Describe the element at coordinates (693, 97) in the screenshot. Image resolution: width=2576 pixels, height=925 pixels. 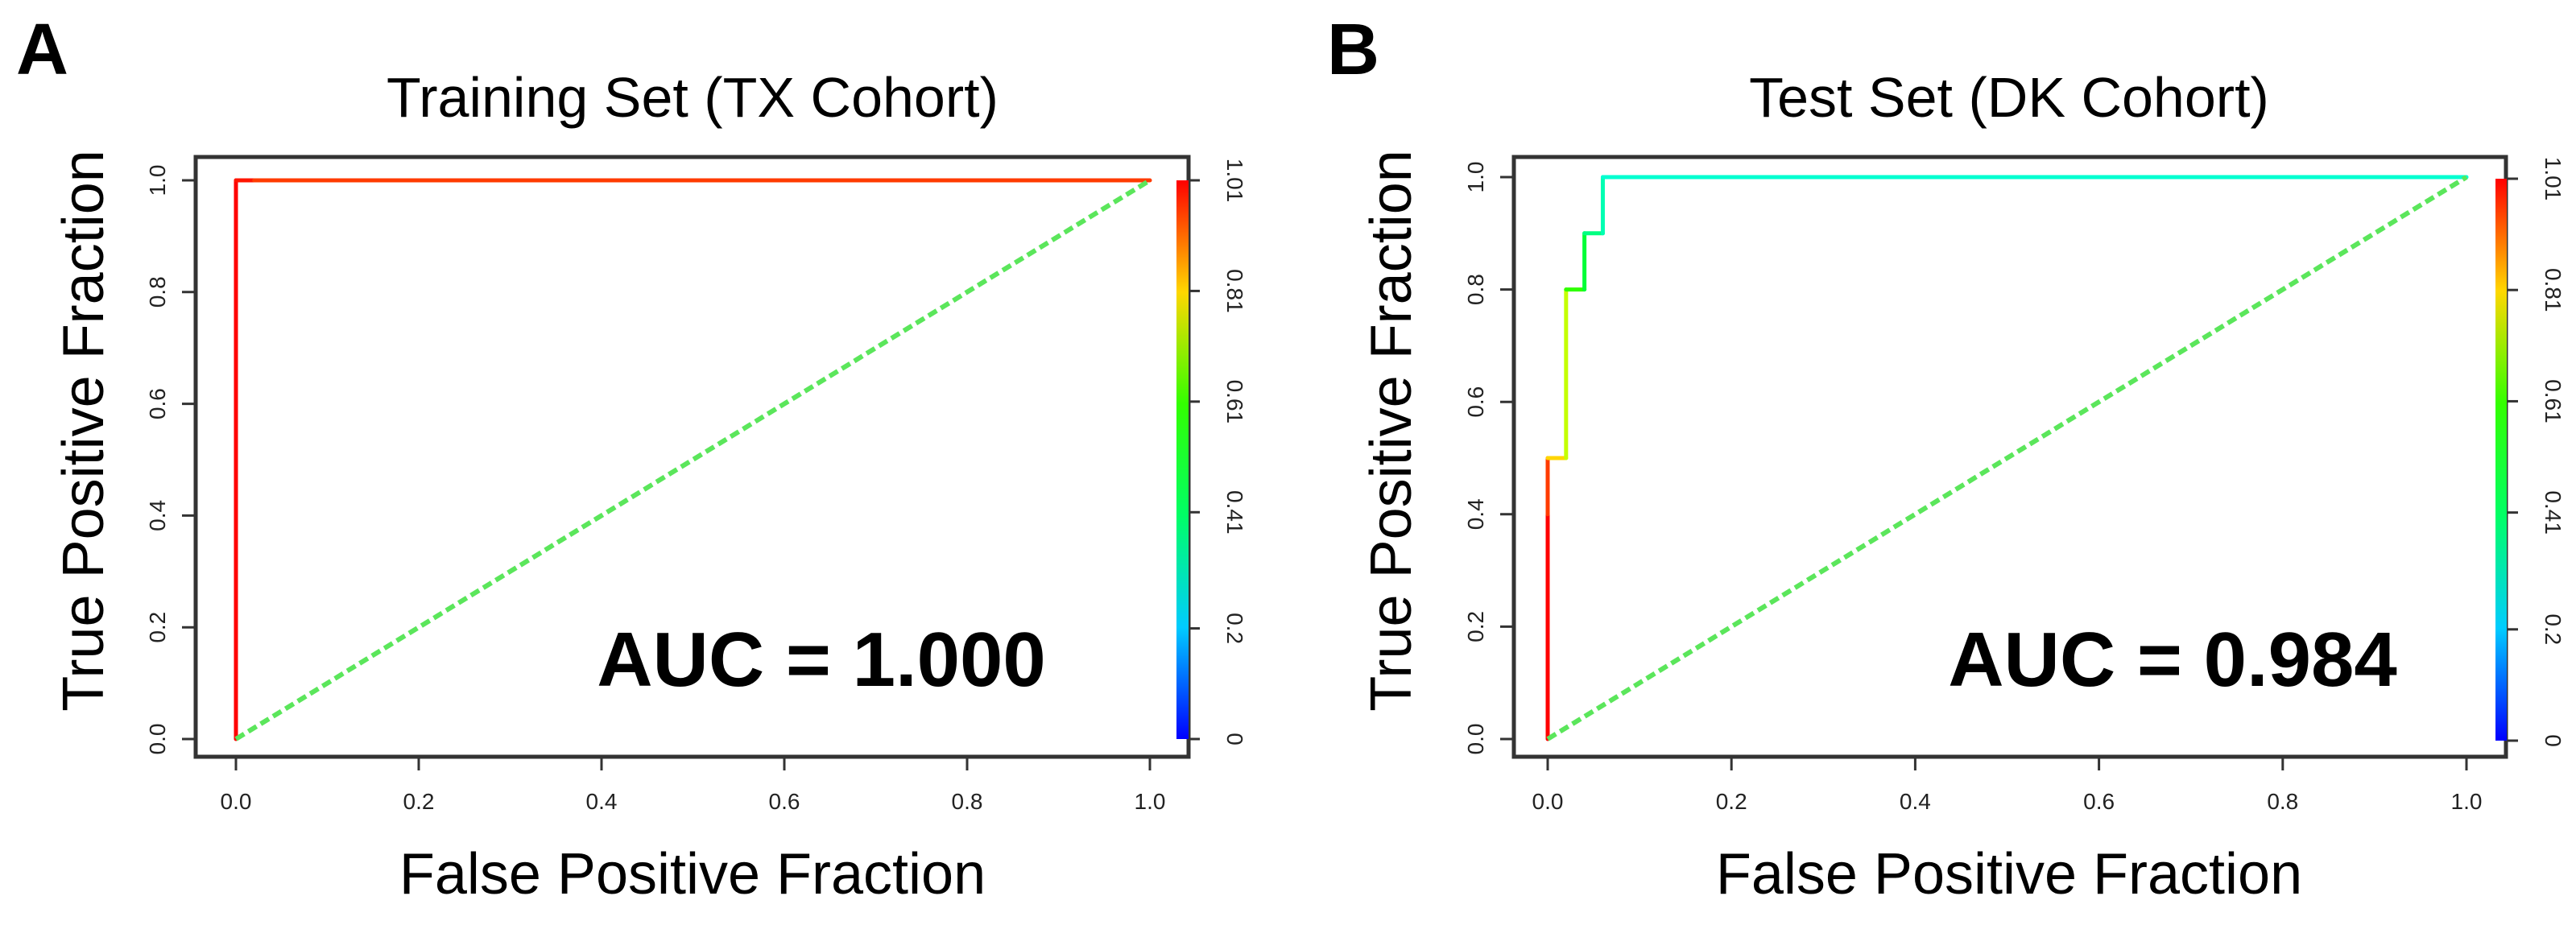
I see `chart-title: Training Set (TX Cohort)` at that location.